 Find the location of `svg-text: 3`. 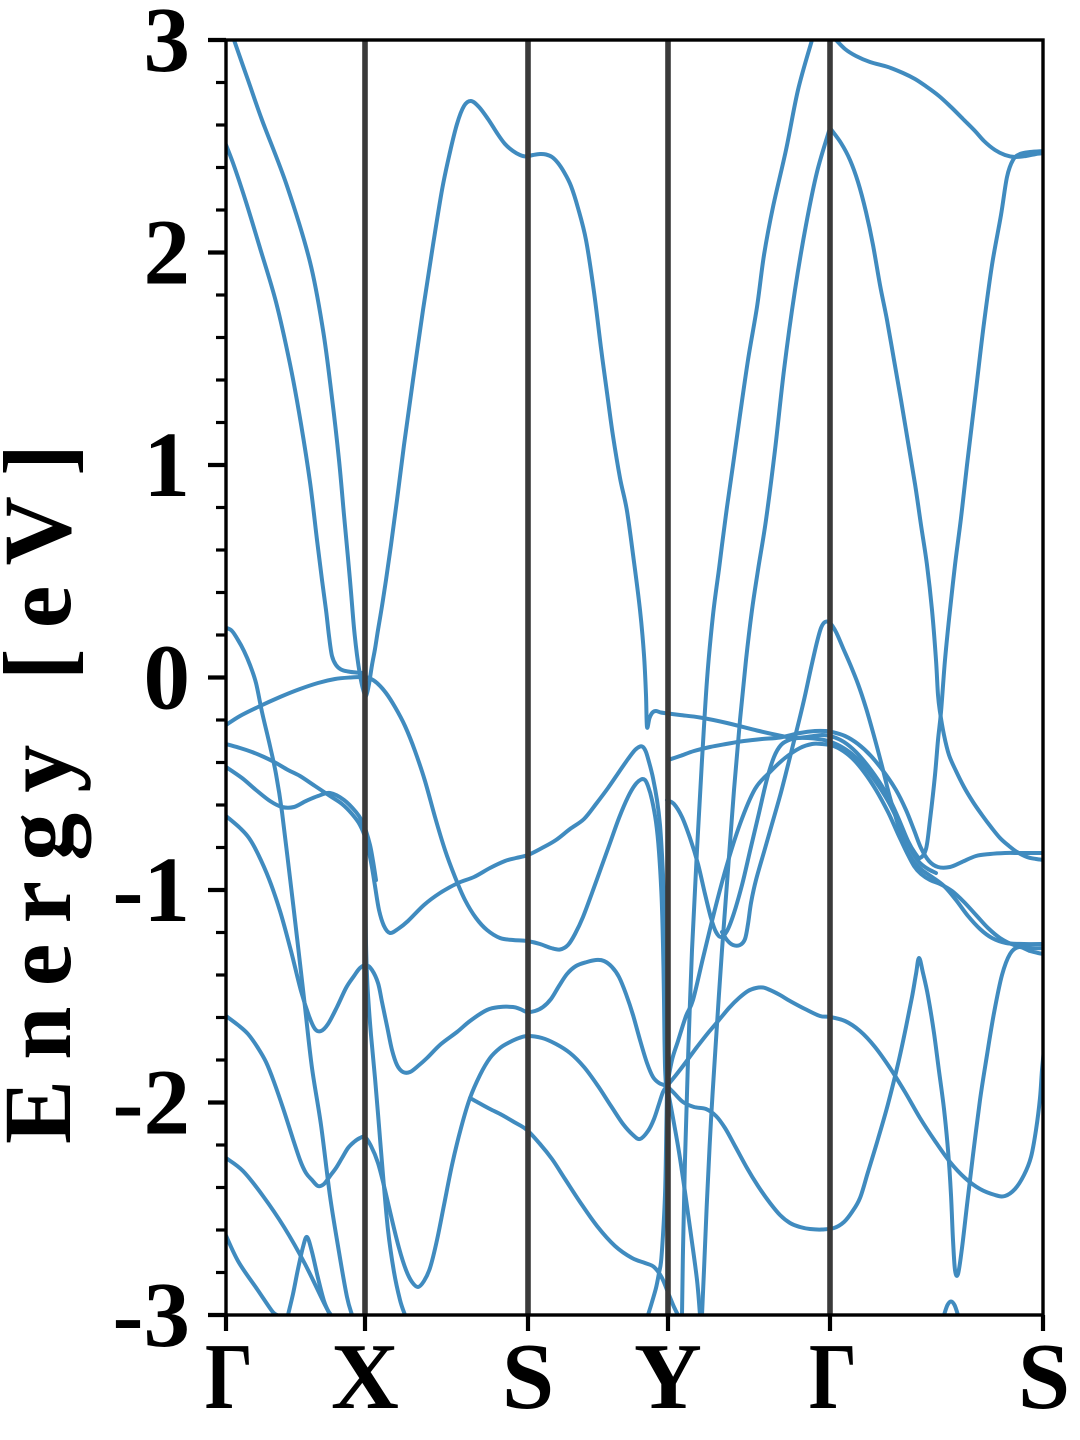

svg-text: 3 is located at coordinates (167, 46).